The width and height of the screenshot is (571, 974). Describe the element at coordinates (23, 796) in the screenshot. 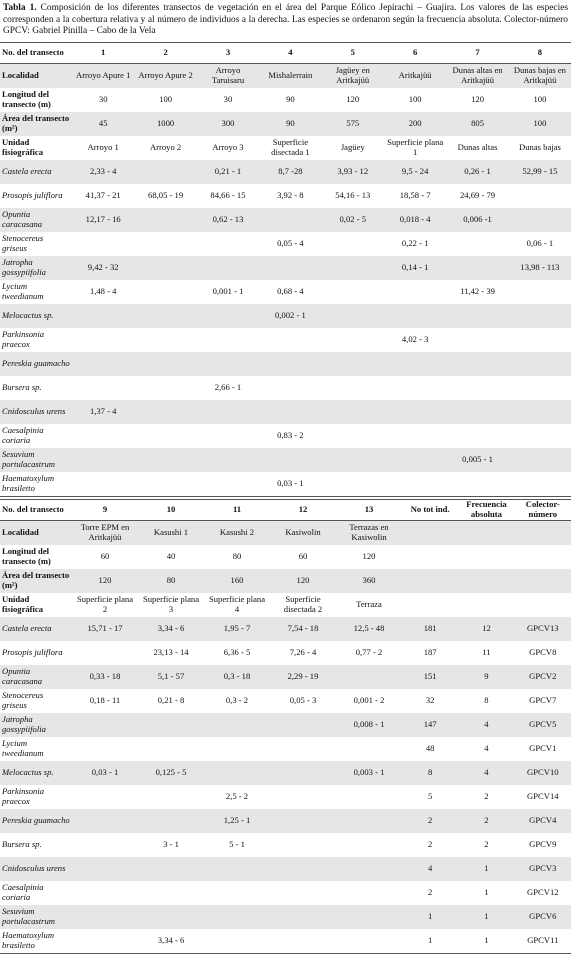

I see `row-label: Parkinsonia praecox` at that location.